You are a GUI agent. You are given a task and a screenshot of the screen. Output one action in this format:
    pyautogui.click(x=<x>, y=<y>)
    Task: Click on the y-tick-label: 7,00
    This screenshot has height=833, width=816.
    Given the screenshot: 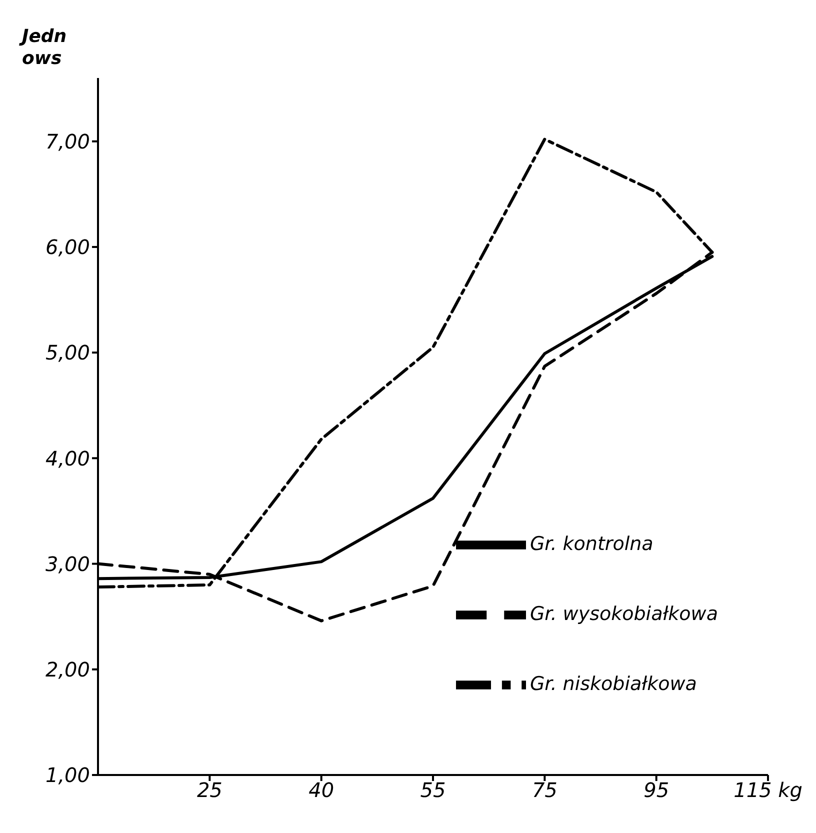 What is the action you would take?
    pyautogui.click(x=67, y=141)
    